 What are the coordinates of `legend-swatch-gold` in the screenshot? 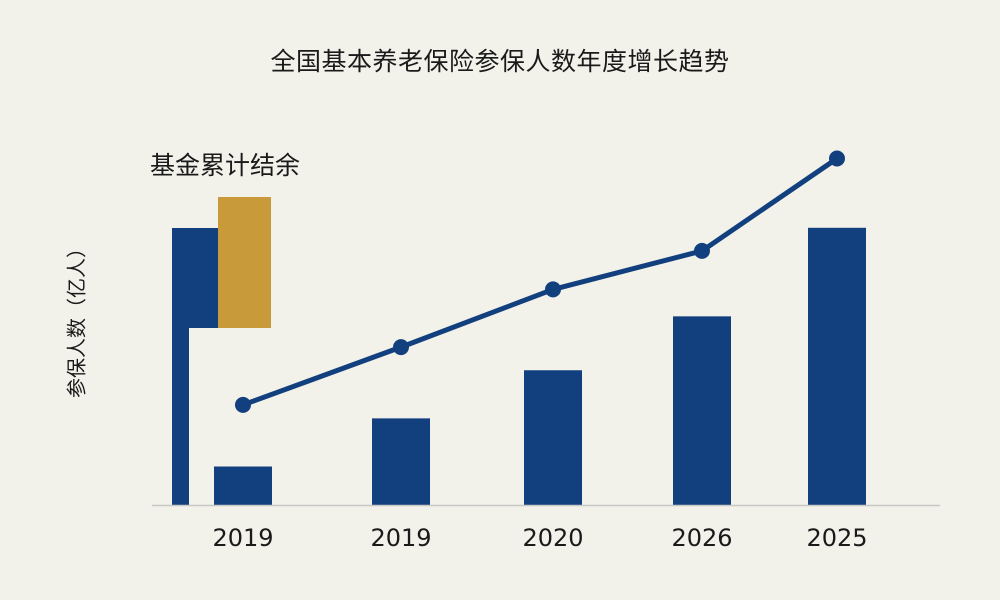 It's located at (244, 262).